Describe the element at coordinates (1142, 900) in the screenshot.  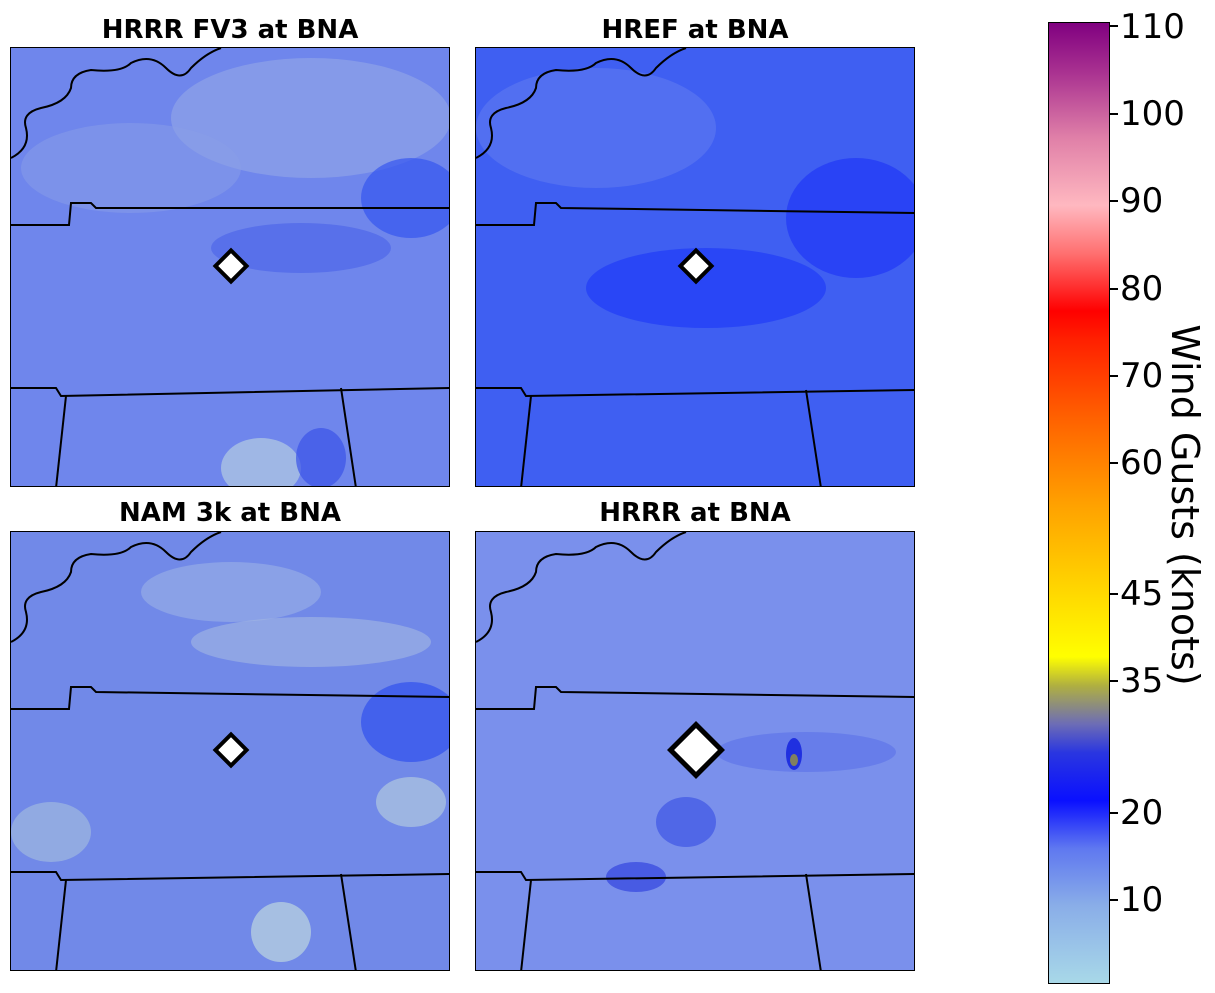
I see `colorbar-tick-label: 10` at that location.